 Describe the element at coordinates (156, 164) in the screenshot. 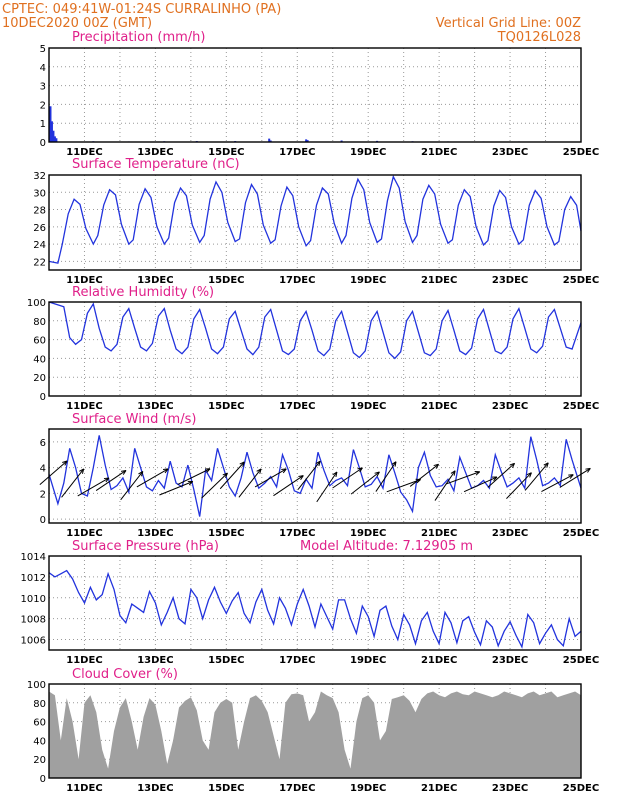

I see `temperature-title: Surface Temperature (nC)` at that location.